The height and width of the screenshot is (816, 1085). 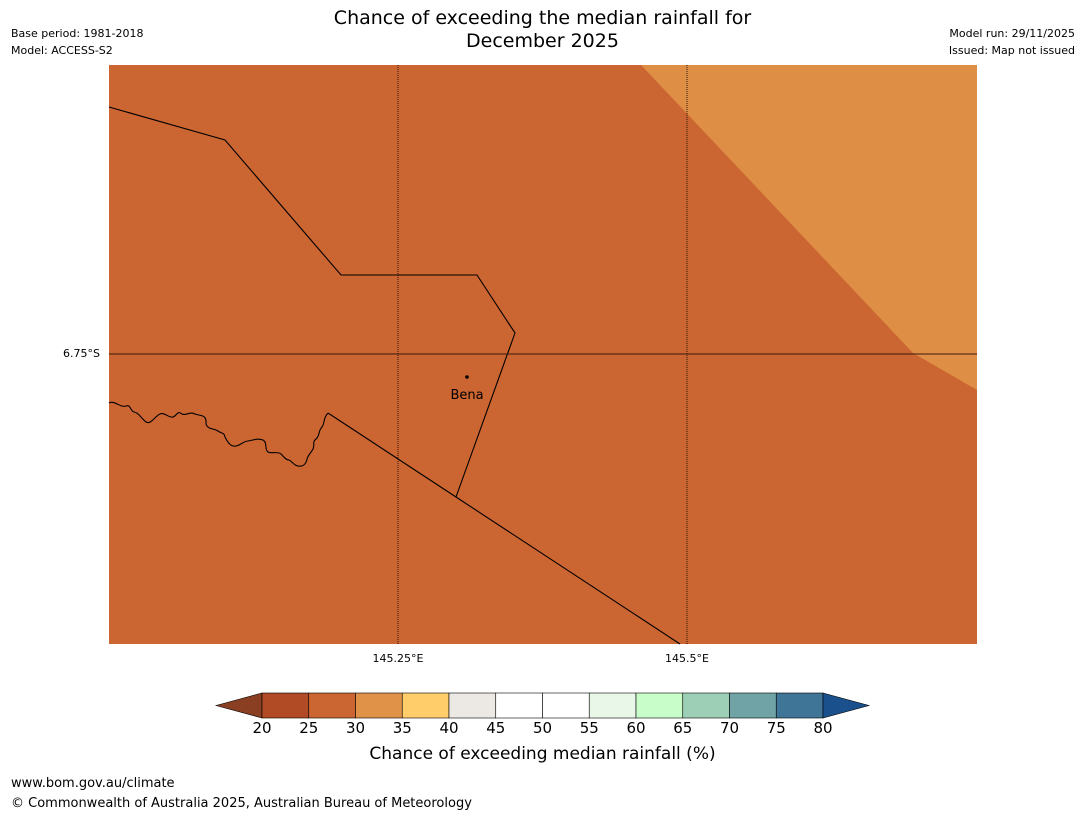 What do you see at coordinates (542, 754) in the screenshot?
I see `colorbar-label: Chance of exceeding median rainfall (%)` at bounding box center [542, 754].